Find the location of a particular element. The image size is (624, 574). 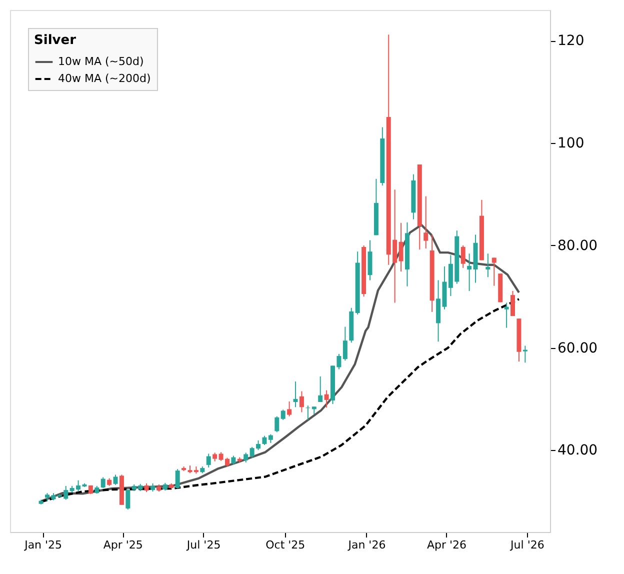

x-tick-label: Jul '25 is located at coordinates (203, 545).